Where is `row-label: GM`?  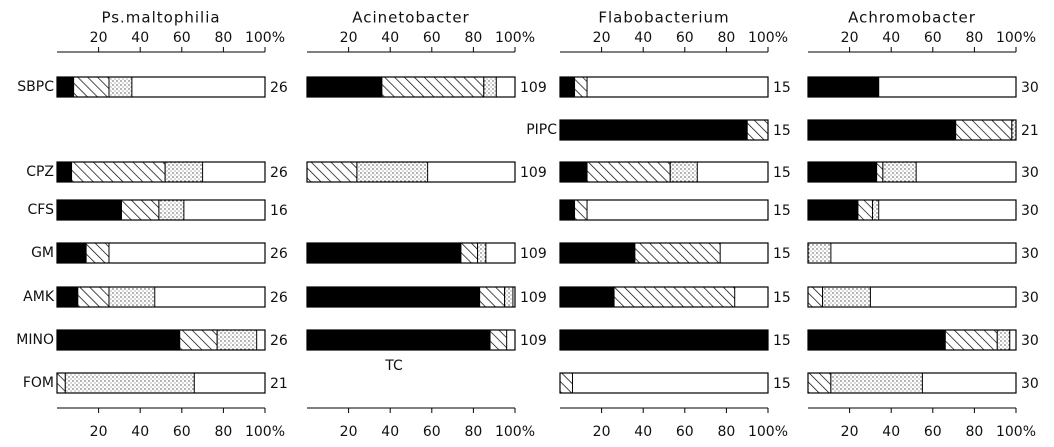
row-label: GM is located at coordinates (42, 253).